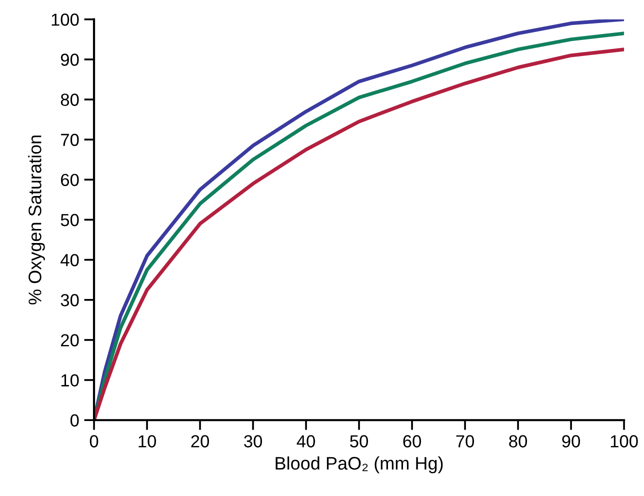 The width and height of the screenshot is (644, 496). What do you see at coordinates (69, 260) in the screenshot?
I see `y-tick-label: 40` at bounding box center [69, 260].